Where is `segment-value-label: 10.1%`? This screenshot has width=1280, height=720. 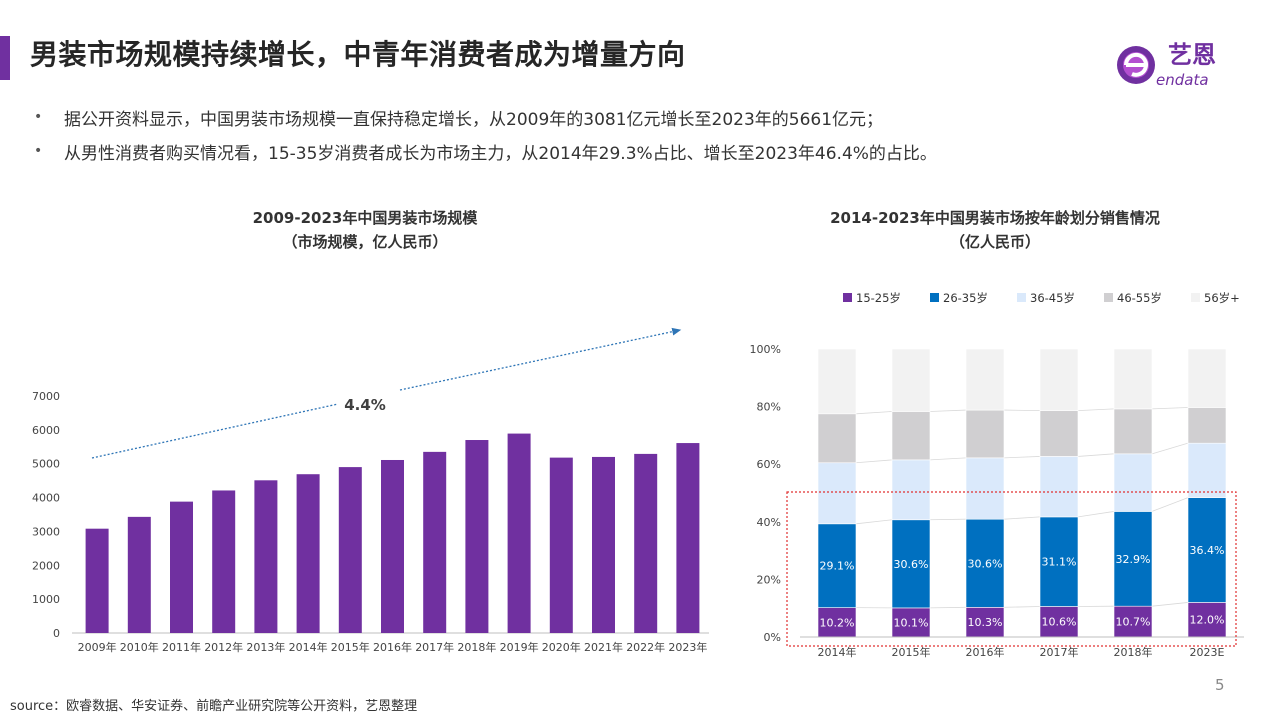
segment-value-label: 10.1% is located at coordinates (911, 622).